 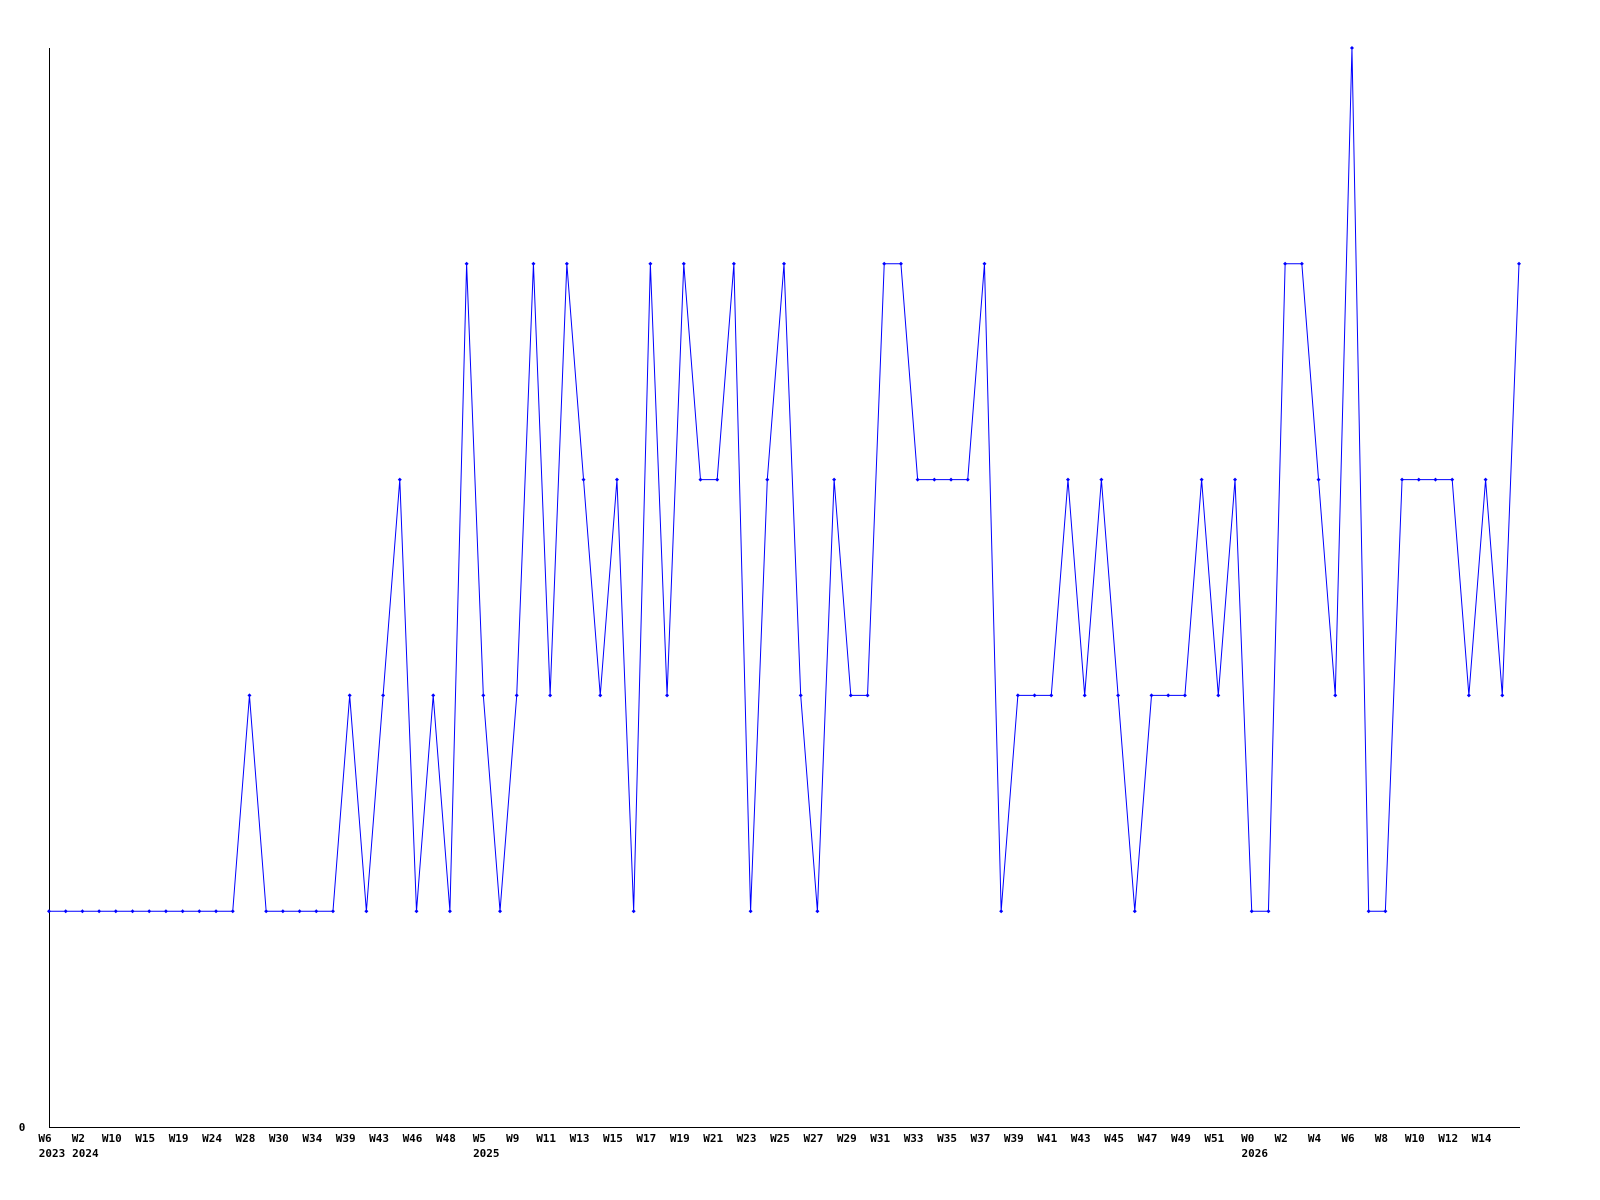 I want to click on x-tick-label: W31, so click(x=880, y=1138).